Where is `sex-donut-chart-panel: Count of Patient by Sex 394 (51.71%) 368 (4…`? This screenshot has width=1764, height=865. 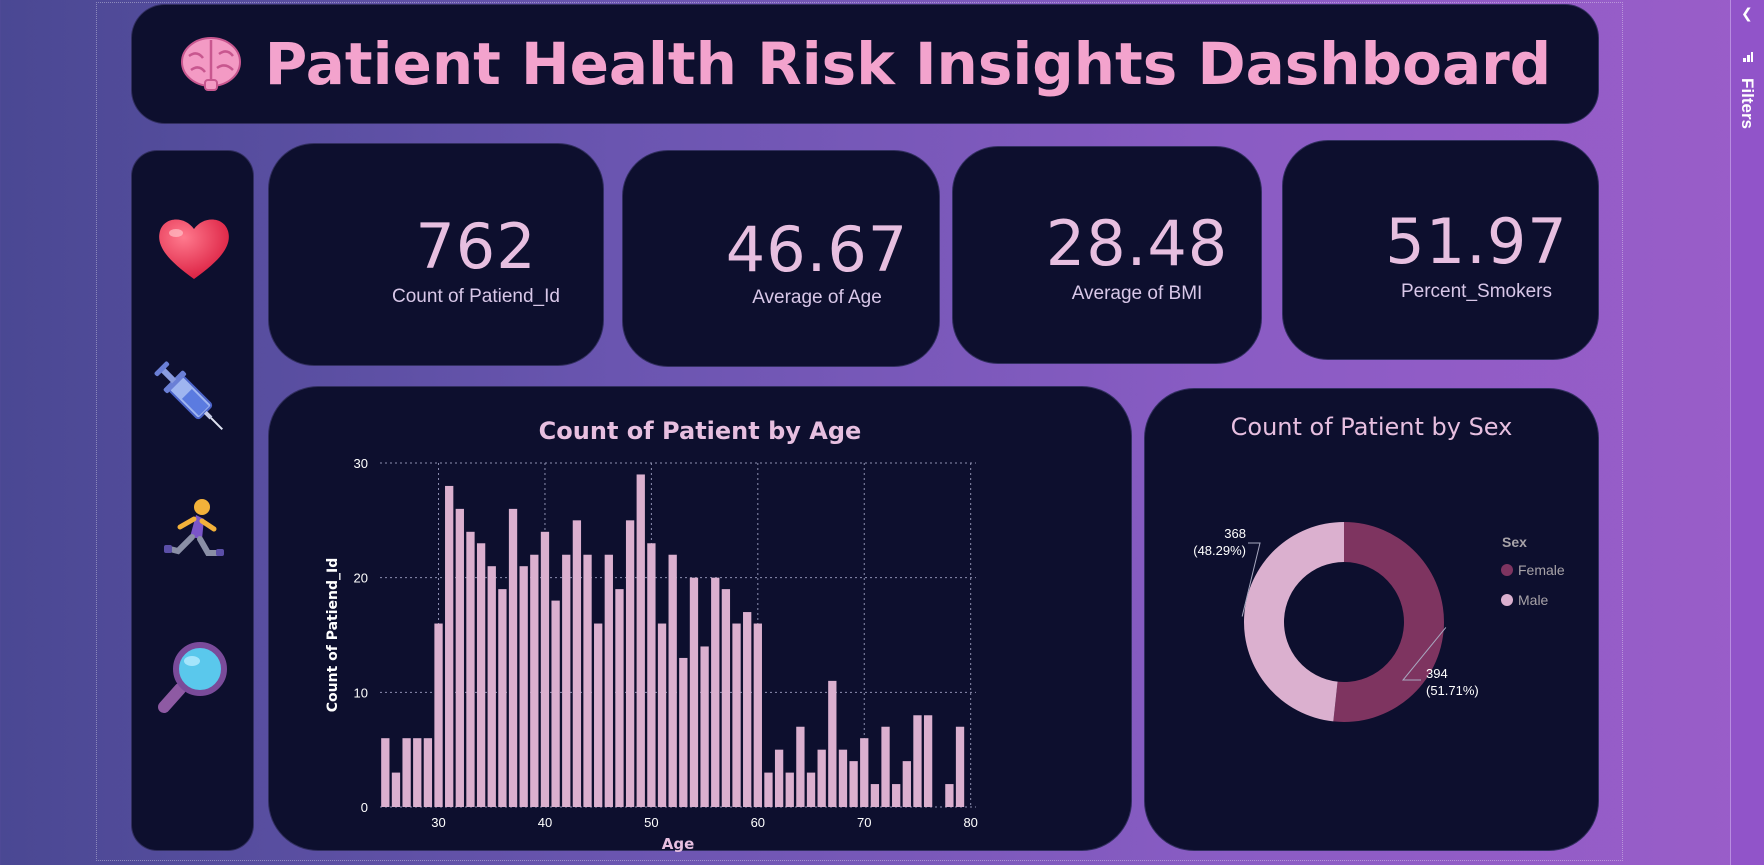
sex-donut-chart-panel: Count of Patient by Sex 394 (51.71%) 368 (4… is located at coordinates (1371, 619).